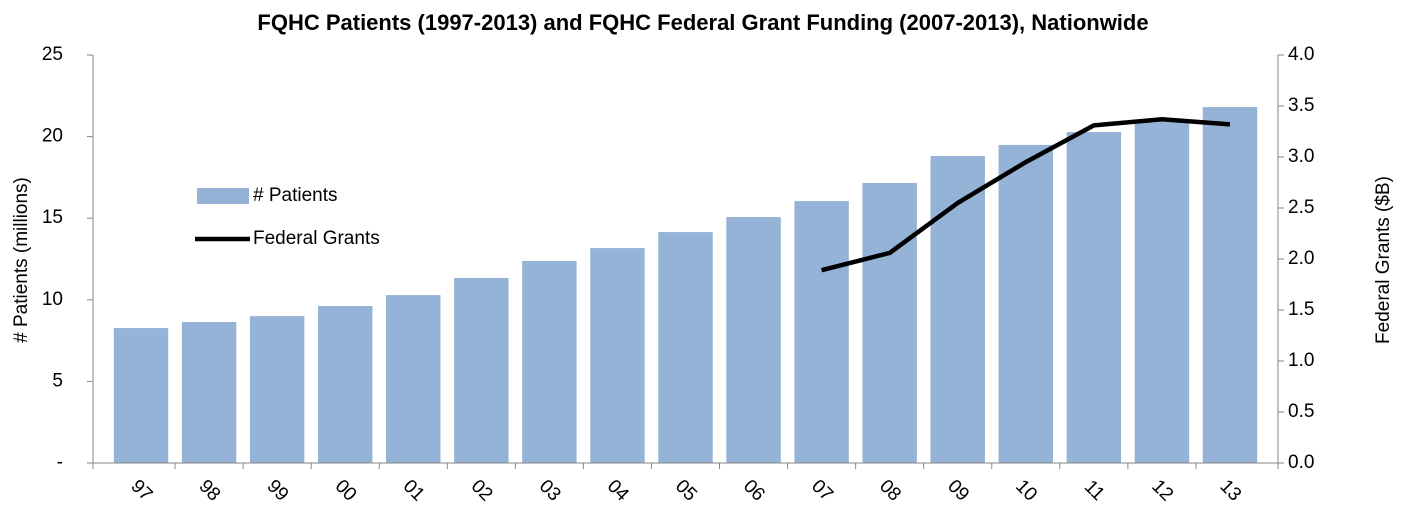 The height and width of the screenshot is (514, 1407). Describe the element at coordinates (1026, 491) in the screenshot. I see `x-tick-label: 10` at that location.